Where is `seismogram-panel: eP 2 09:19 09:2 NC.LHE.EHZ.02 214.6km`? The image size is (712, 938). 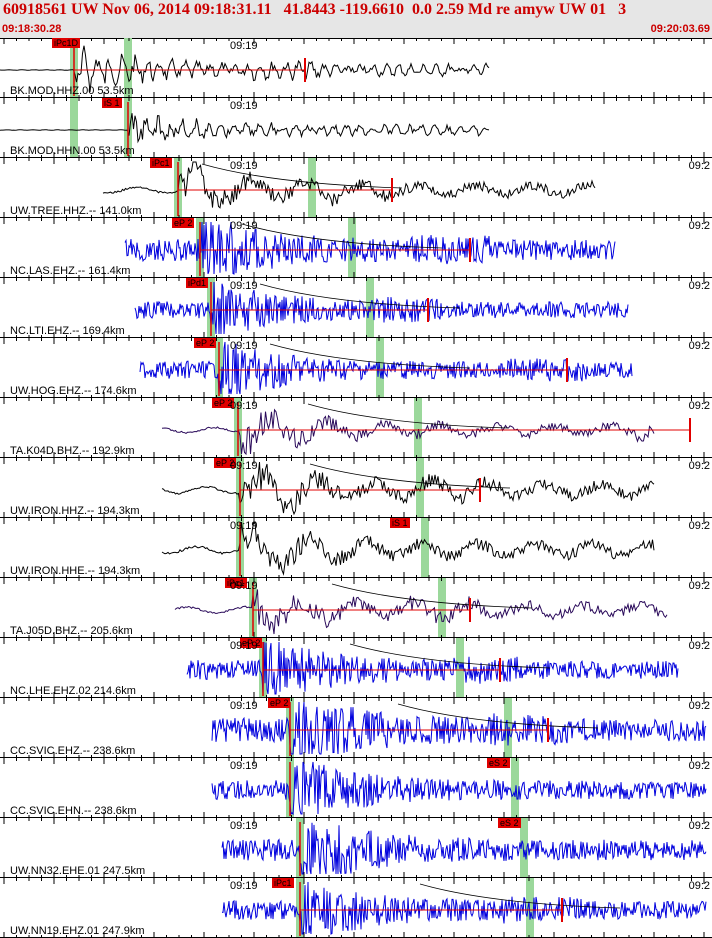
seismogram-panel: eP 2 09:19 09:2 NC.LHE.EHZ.02 214.6km is located at coordinates (356, 668).